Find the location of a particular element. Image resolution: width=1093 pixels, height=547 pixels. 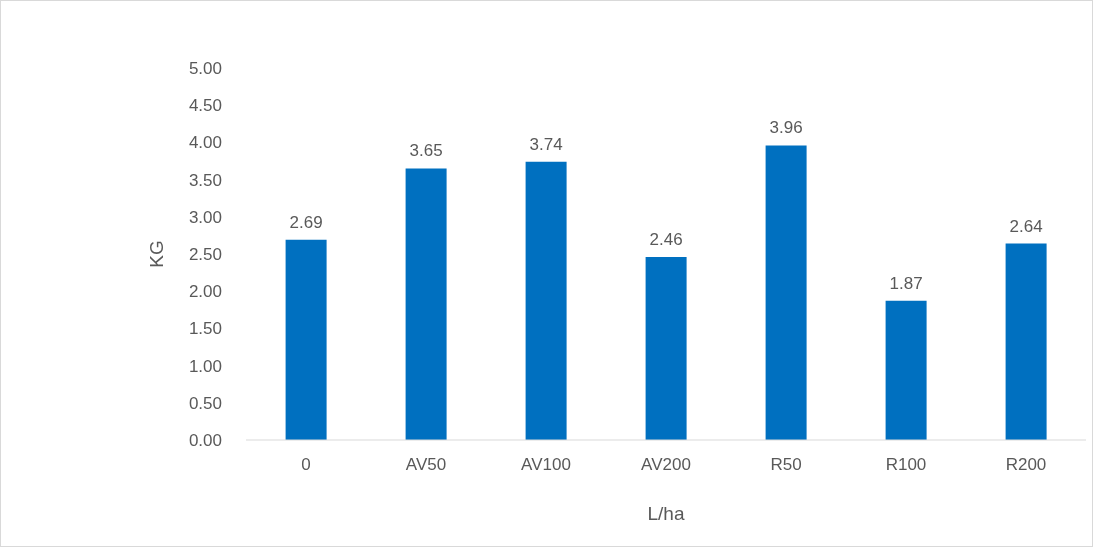

y-tick-label: 3.50 is located at coordinates (205, 180).